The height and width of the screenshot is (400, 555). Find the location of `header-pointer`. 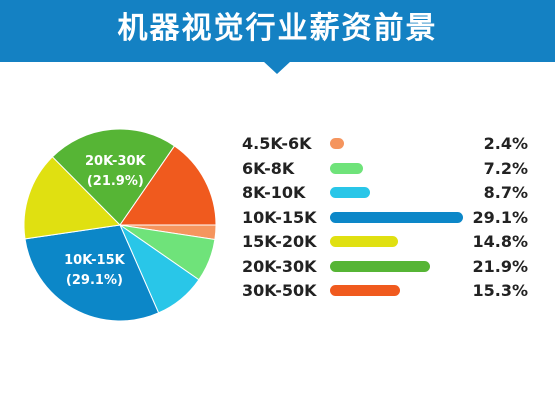

header-pointer is located at coordinates (277, 67).